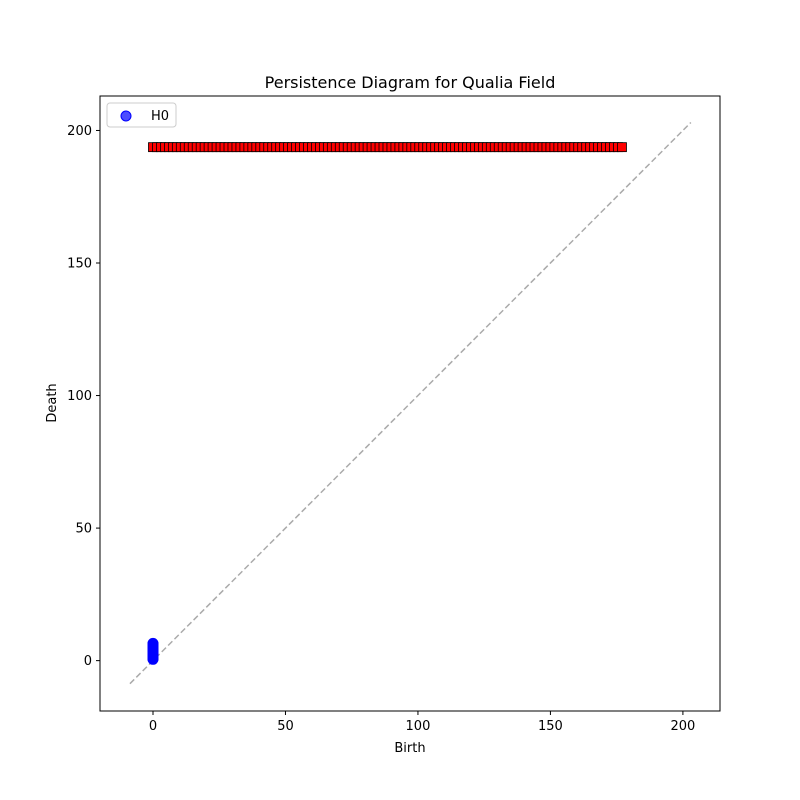 This screenshot has height=800, width=800. I want to click on y-tick-label: 50, so click(83, 529).